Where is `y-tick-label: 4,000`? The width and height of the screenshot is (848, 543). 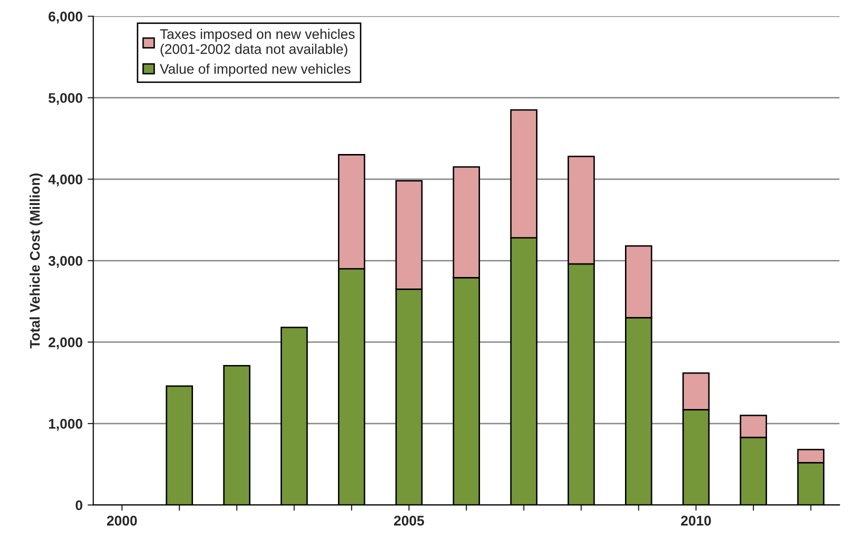
y-tick-label: 4,000 is located at coordinates (65, 180).